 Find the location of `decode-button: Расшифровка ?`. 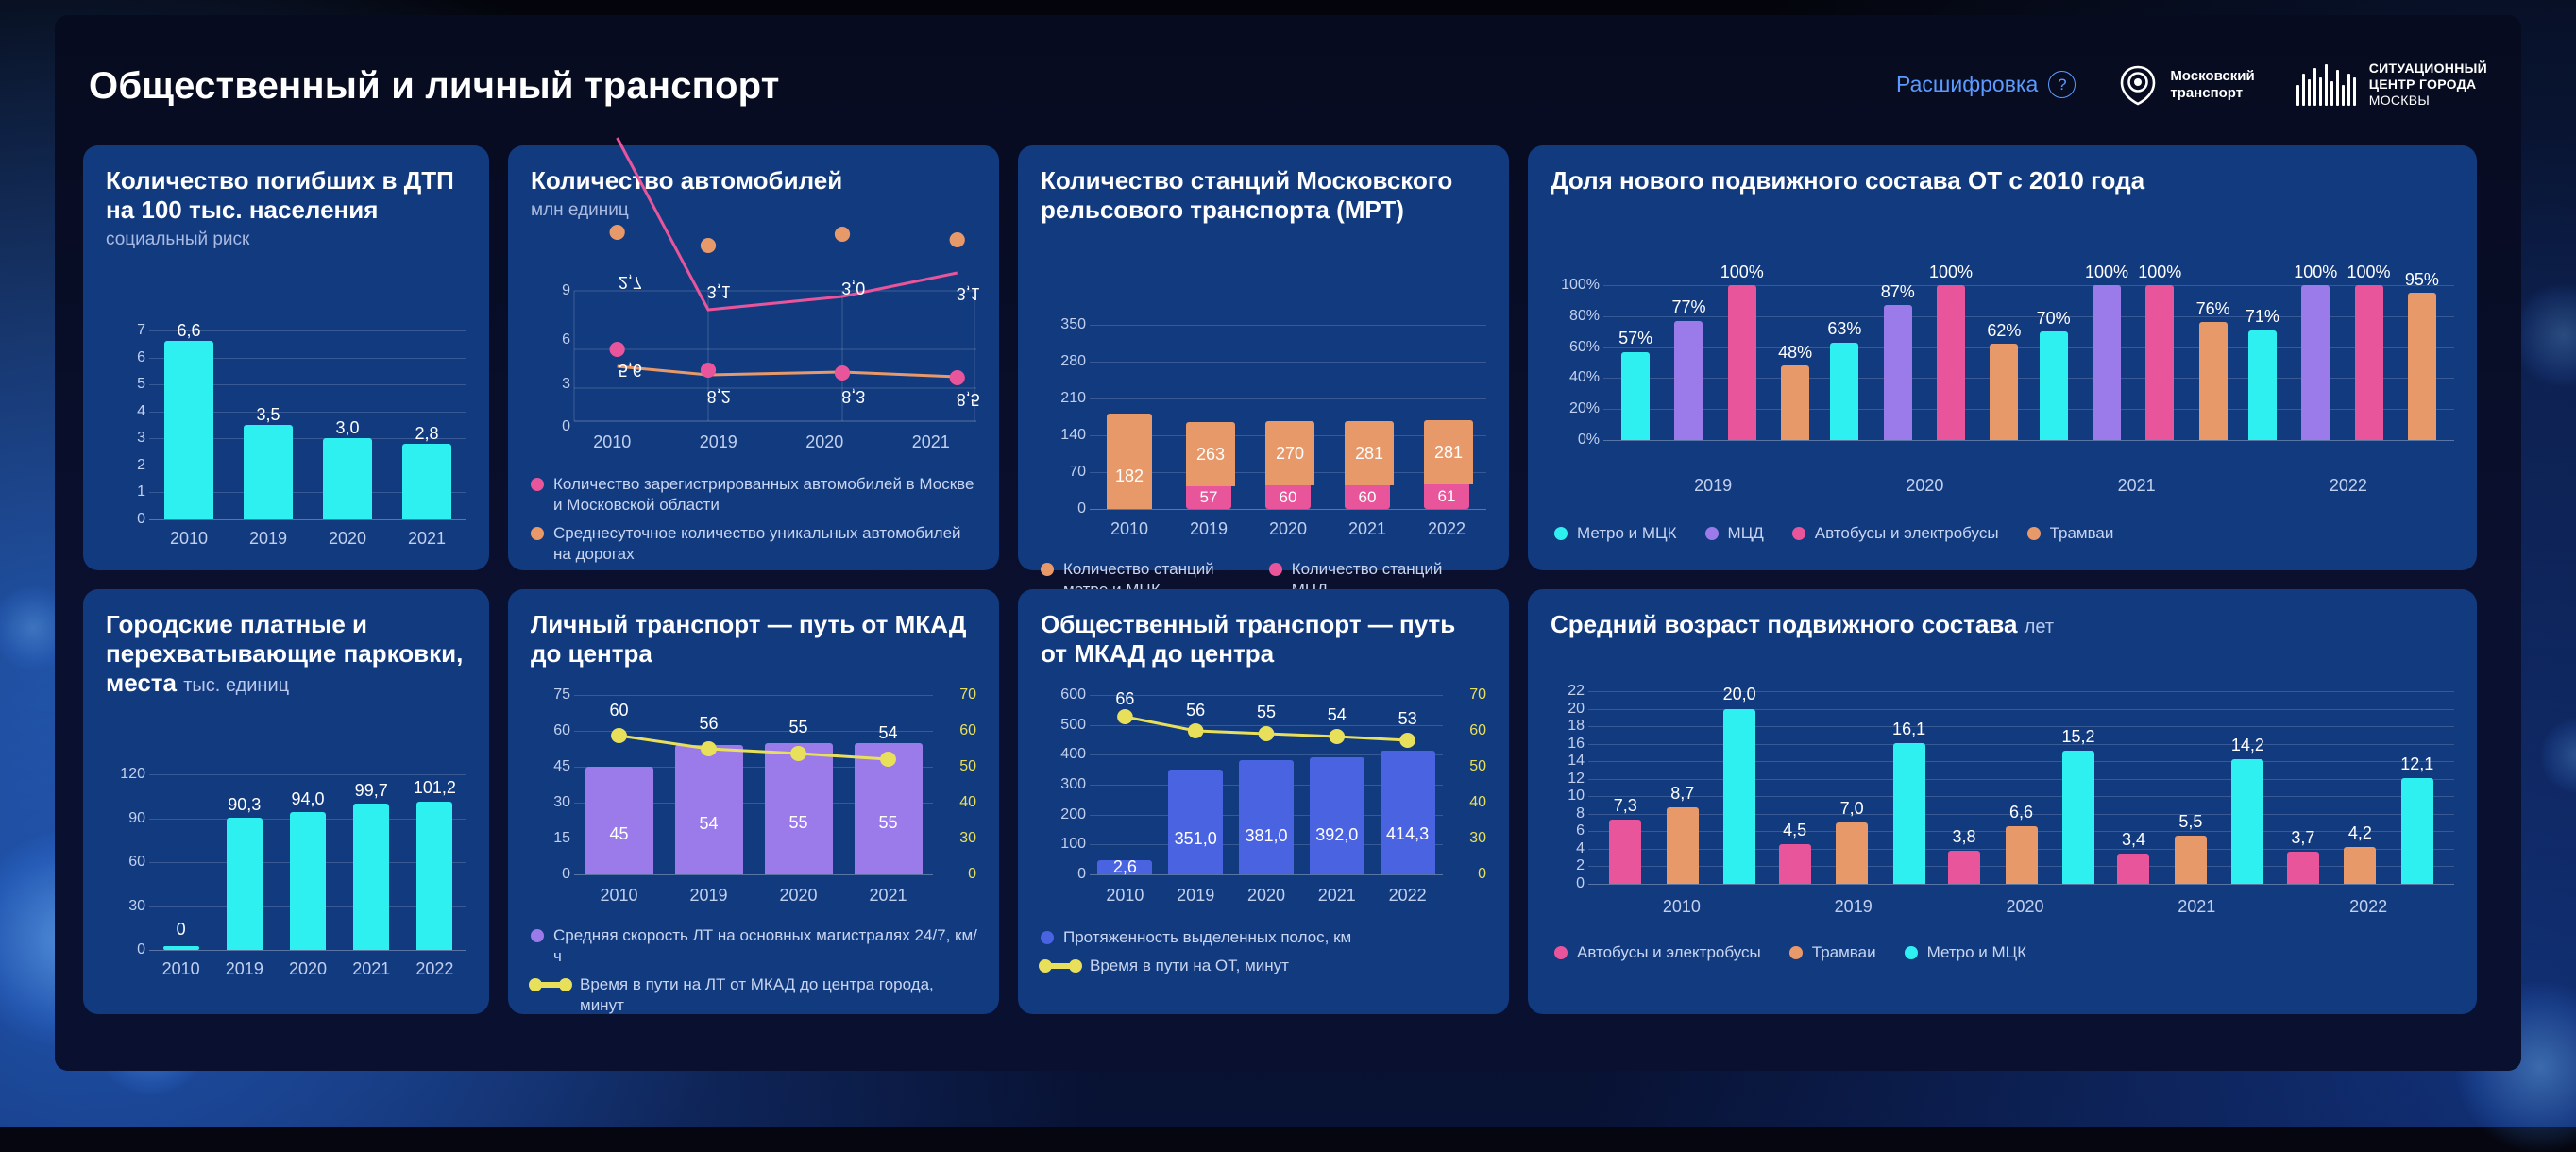

decode-button: Расшифровка ? is located at coordinates (1986, 84).